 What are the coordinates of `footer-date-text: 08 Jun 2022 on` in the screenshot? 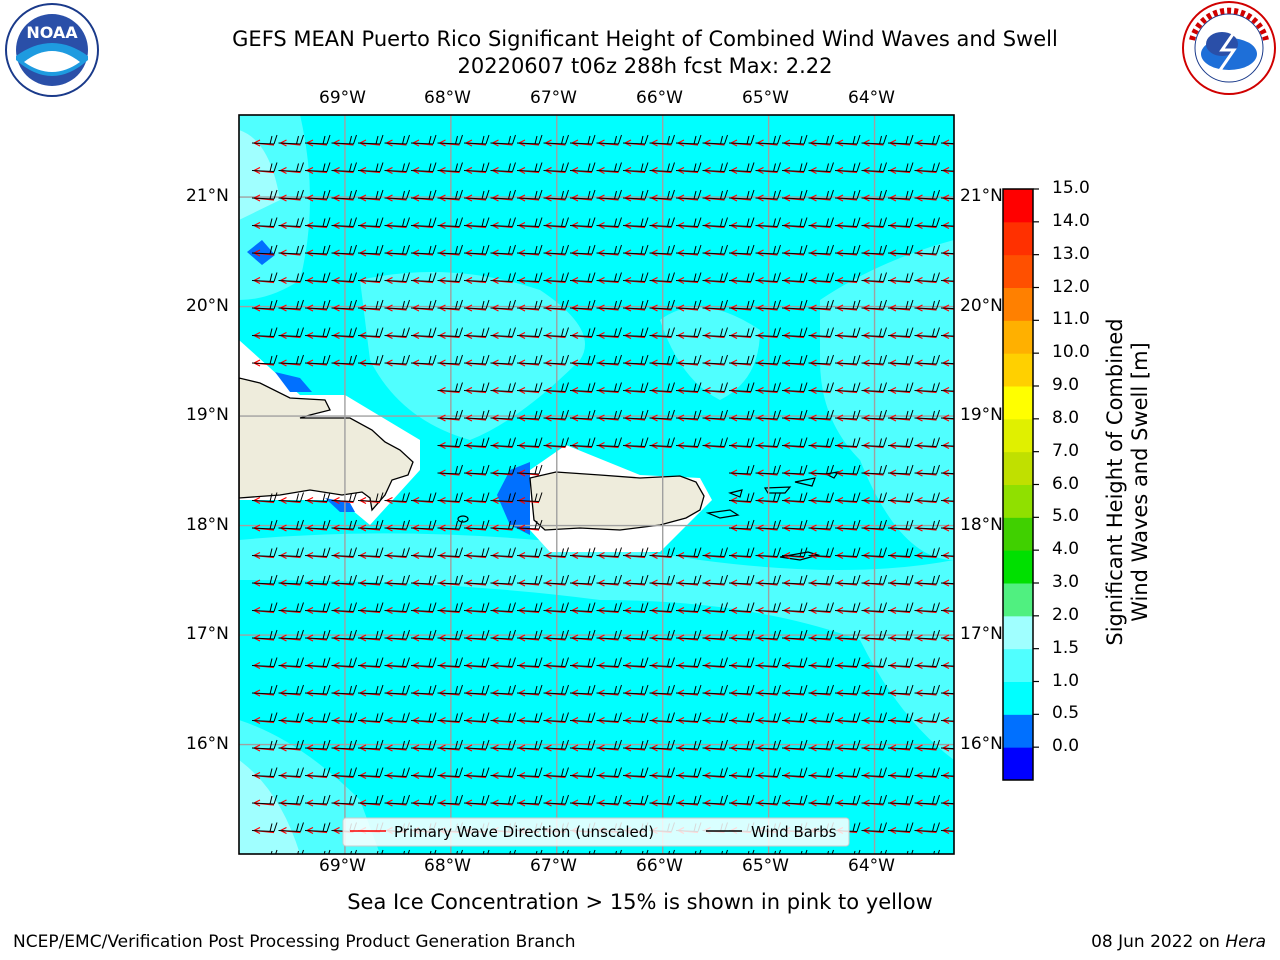 It's located at (1158, 942).